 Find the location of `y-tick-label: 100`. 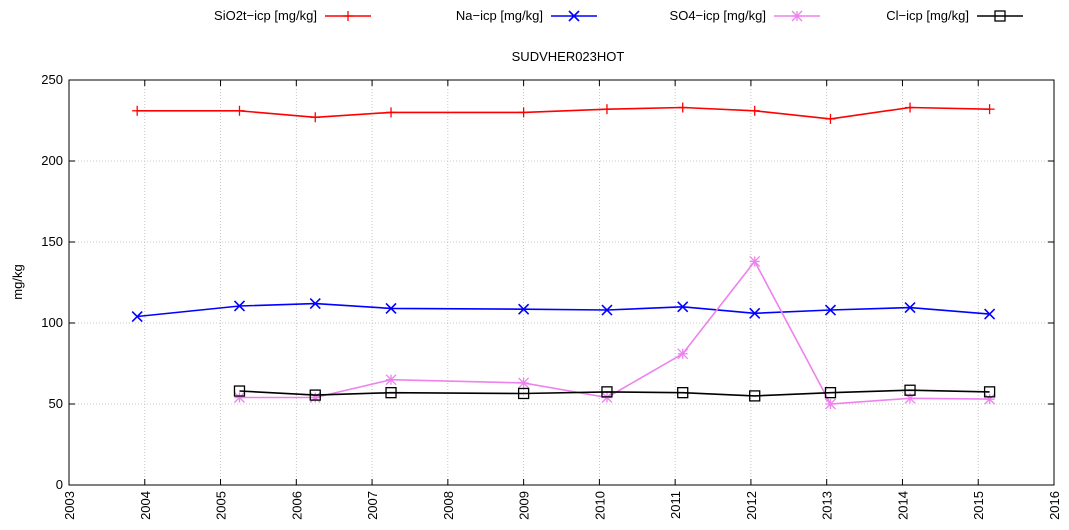

y-tick-label: 100 is located at coordinates (52, 322).